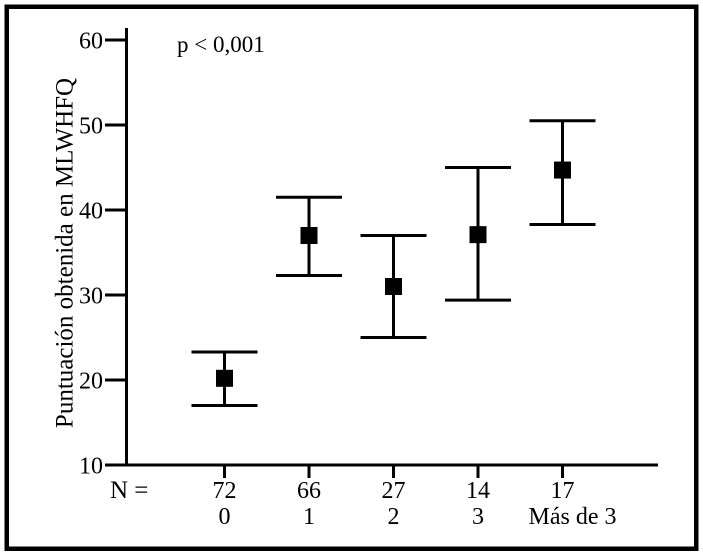 This screenshot has width=703, height=556. What do you see at coordinates (478, 491) in the screenshot?
I see `n-value-label: 14` at bounding box center [478, 491].